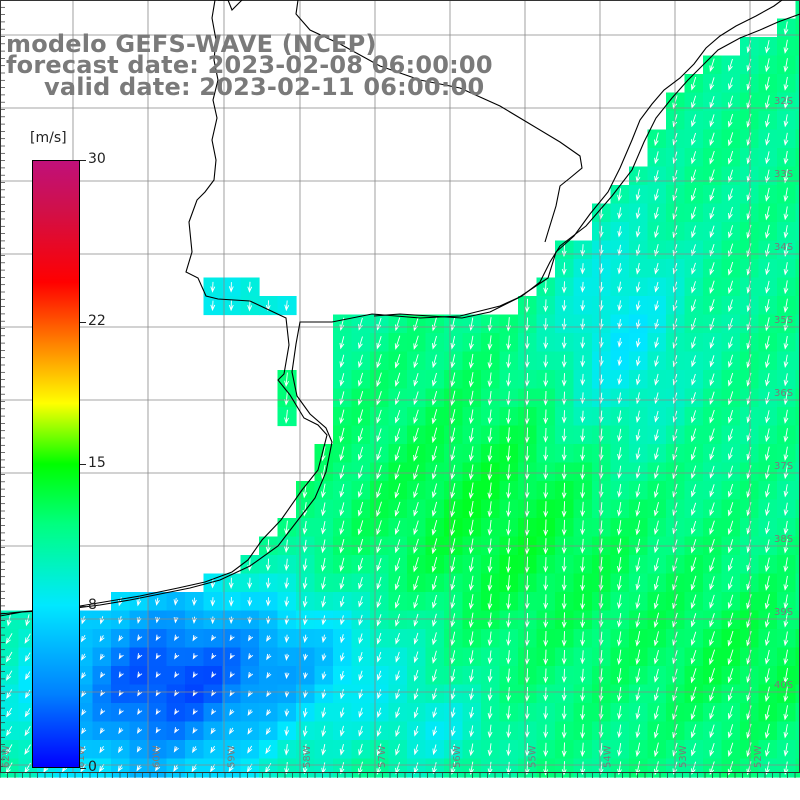 The height and width of the screenshot is (800, 800). Describe the element at coordinates (783, 539) in the screenshot. I see `latitude-label: 38S` at that location.